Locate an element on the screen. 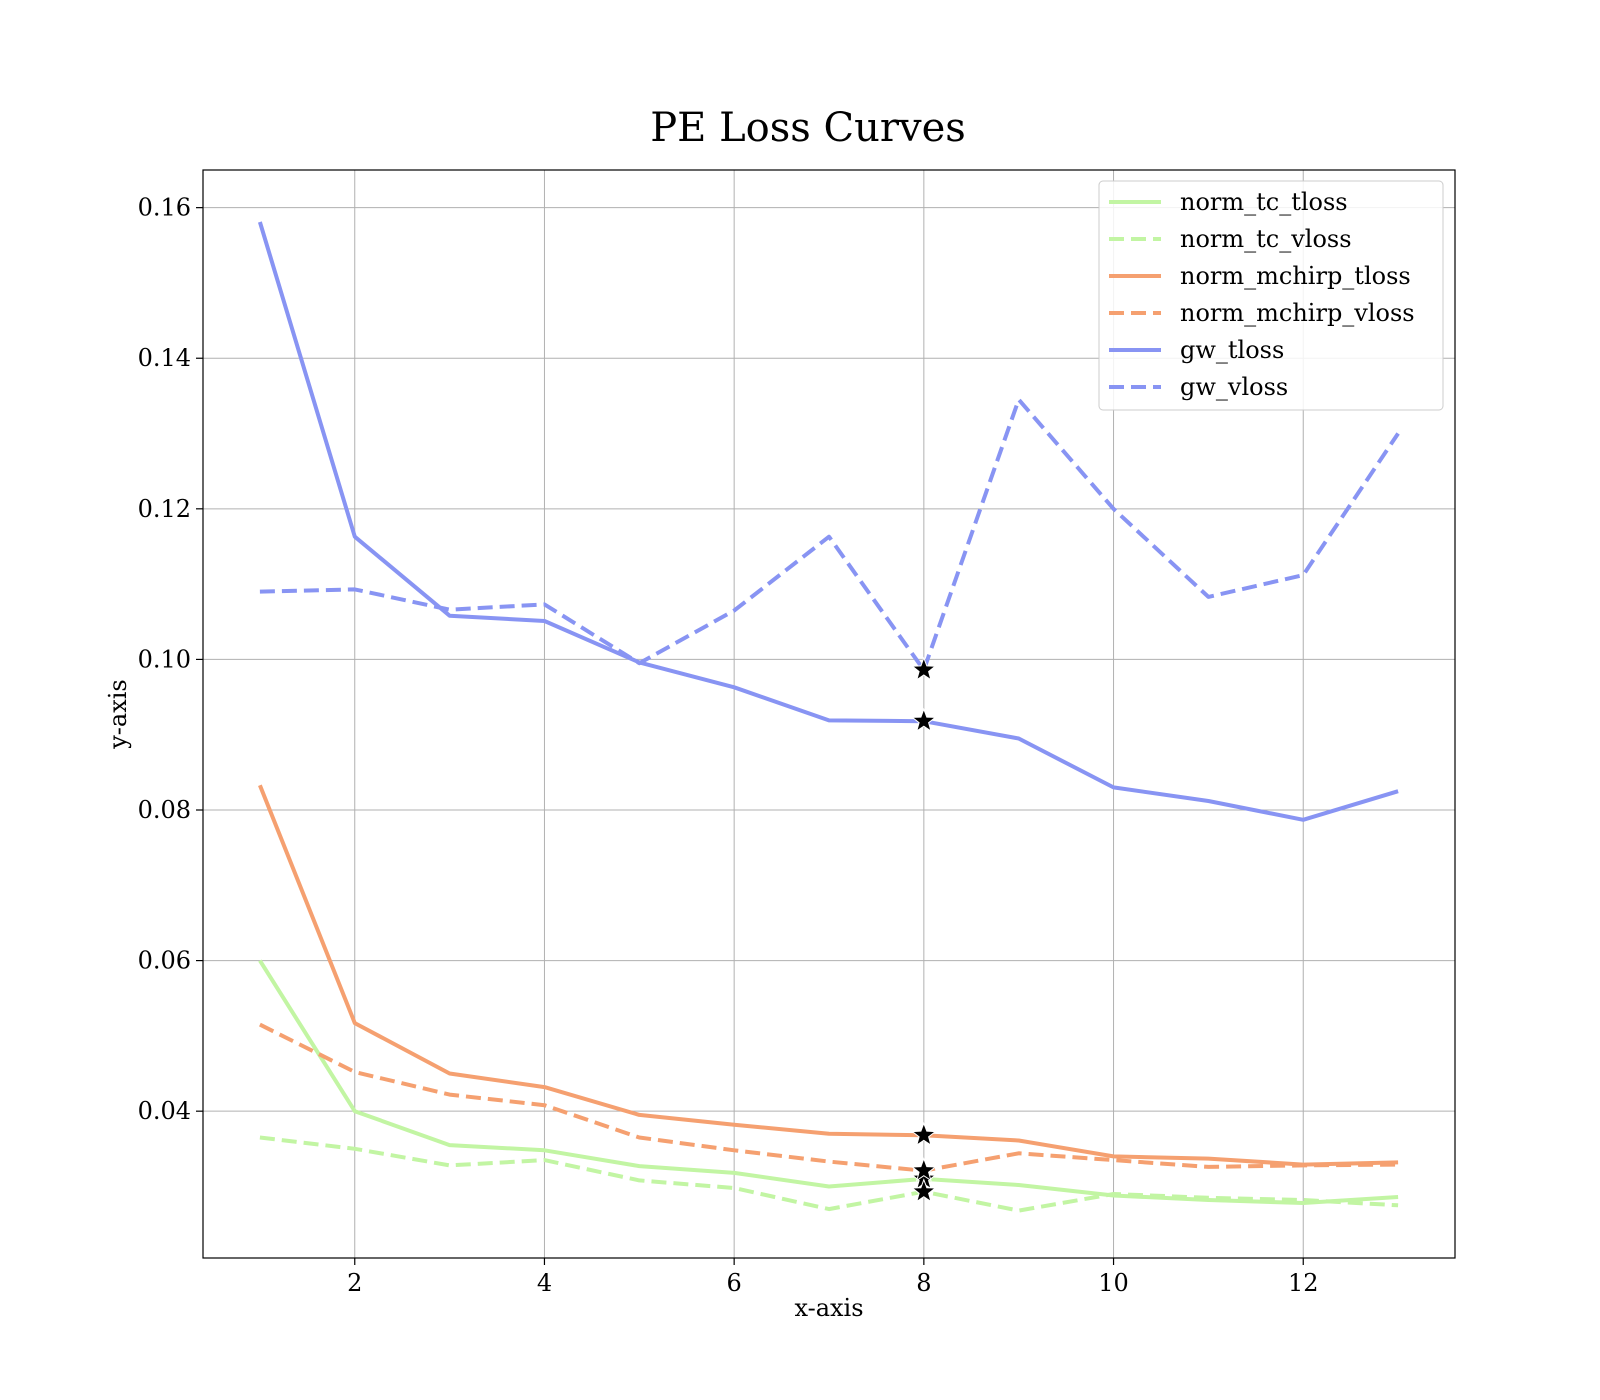  x-tick-label: 2 is located at coordinates (354, 1283).